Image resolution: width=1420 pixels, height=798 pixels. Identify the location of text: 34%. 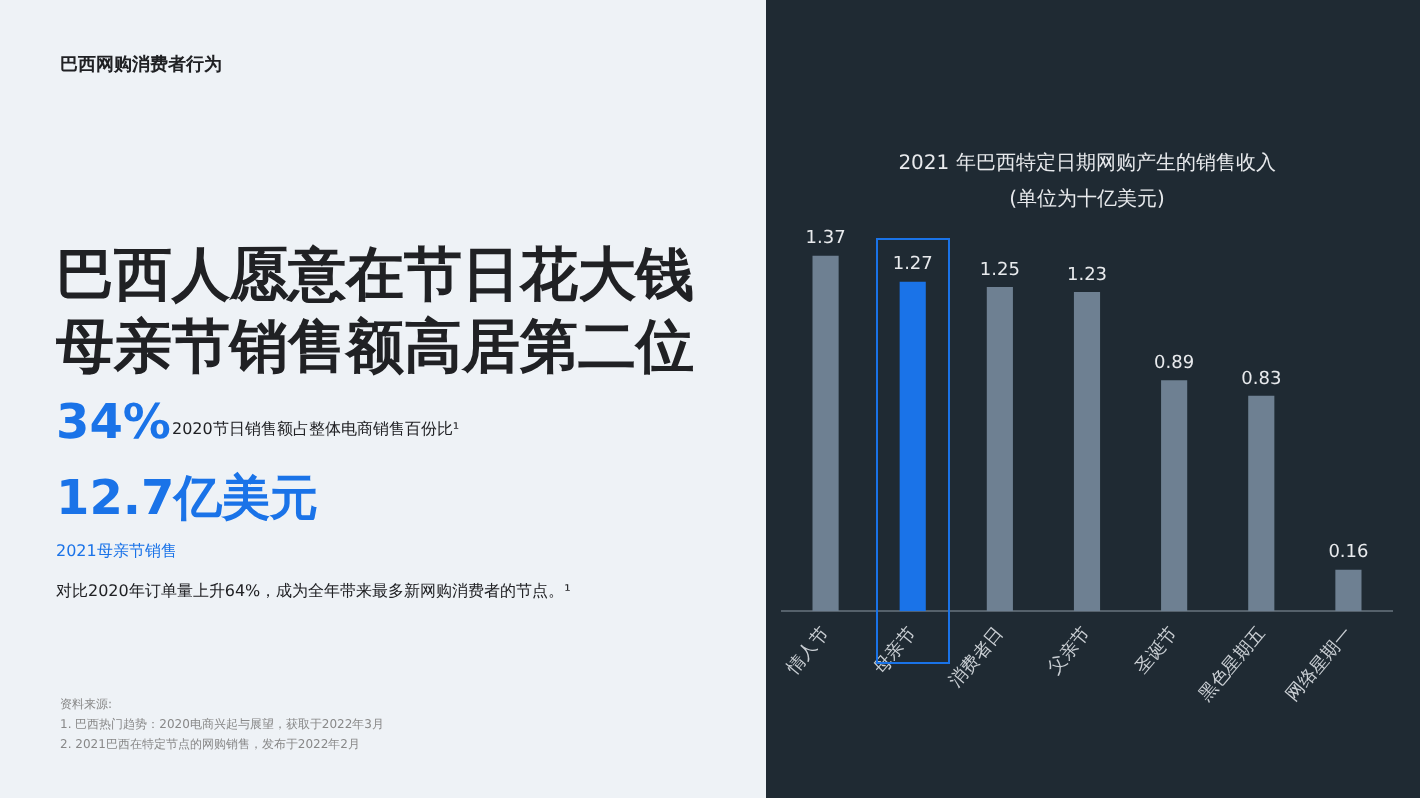
(113, 422).